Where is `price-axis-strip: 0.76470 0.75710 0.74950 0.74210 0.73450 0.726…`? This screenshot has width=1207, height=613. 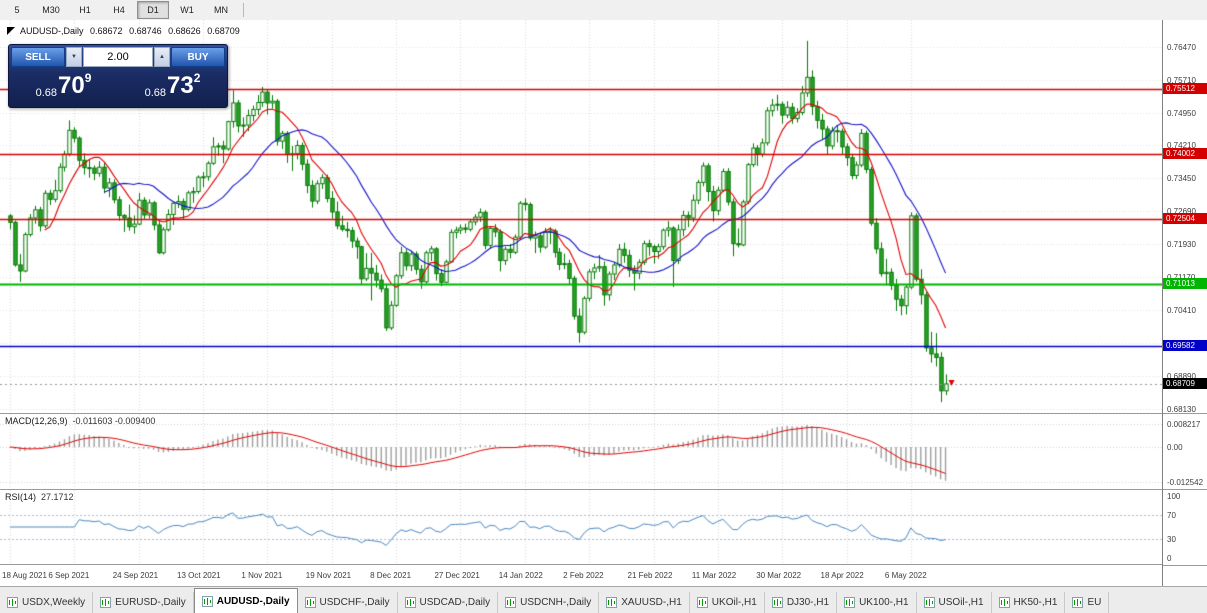 price-axis-strip: 0.76470 0.75710 0.74950 0.74210 0.73450 0.726… is located at coordinates (1184, 303).